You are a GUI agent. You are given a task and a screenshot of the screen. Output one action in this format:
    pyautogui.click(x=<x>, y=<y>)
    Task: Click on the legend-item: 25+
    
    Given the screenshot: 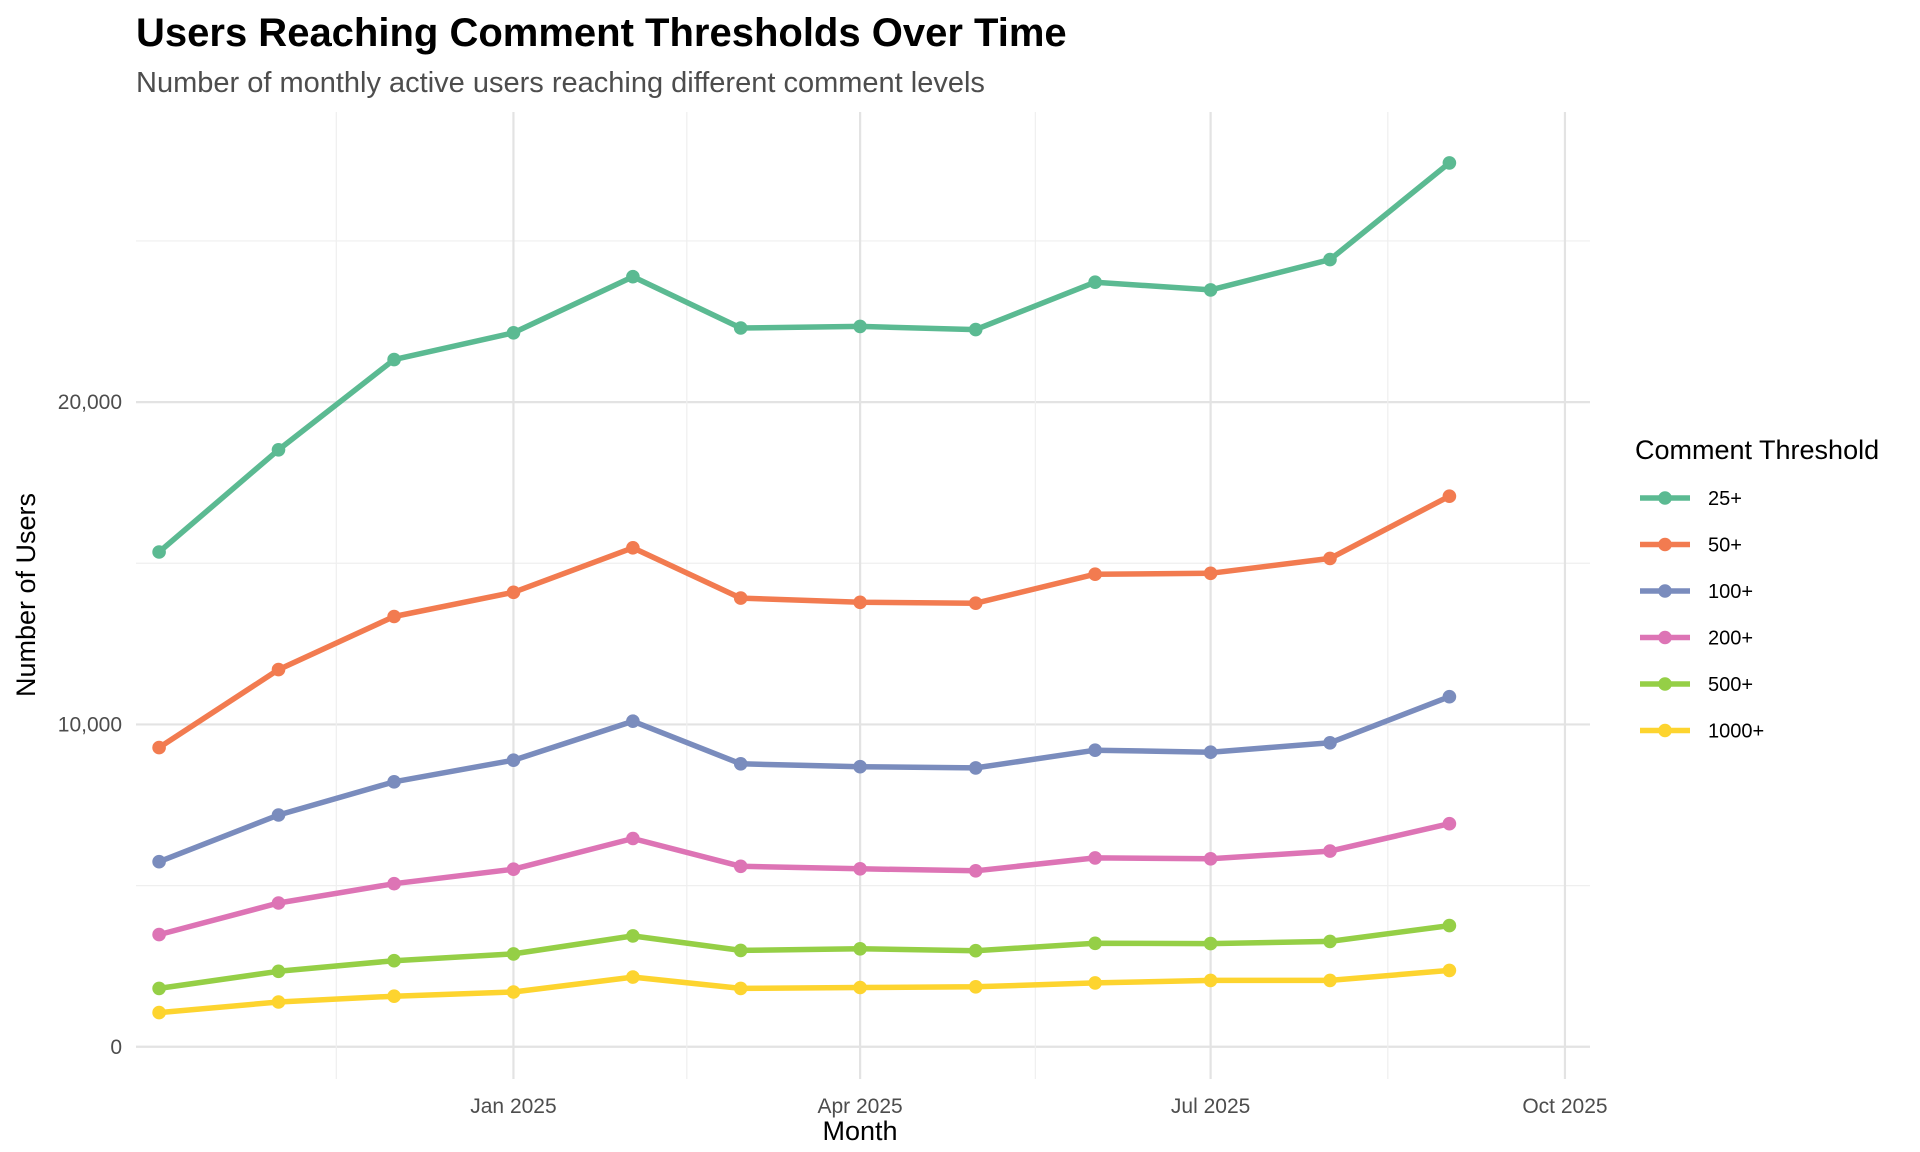 What is the action you would take?
    pyautogui.click(x=1691, y=499)
    